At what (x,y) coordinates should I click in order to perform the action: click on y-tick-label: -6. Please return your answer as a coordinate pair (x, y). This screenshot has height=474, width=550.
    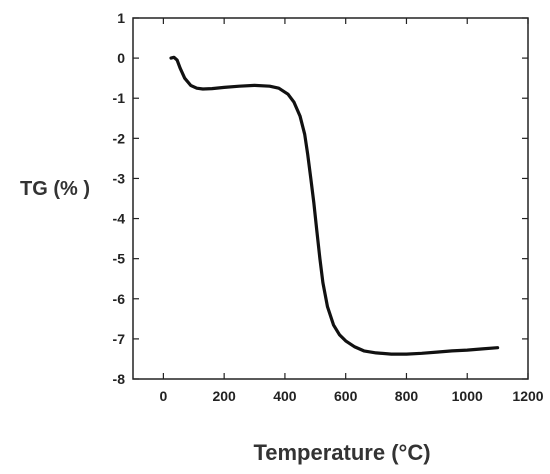
    Looking at the image, I should click on (119, 299).